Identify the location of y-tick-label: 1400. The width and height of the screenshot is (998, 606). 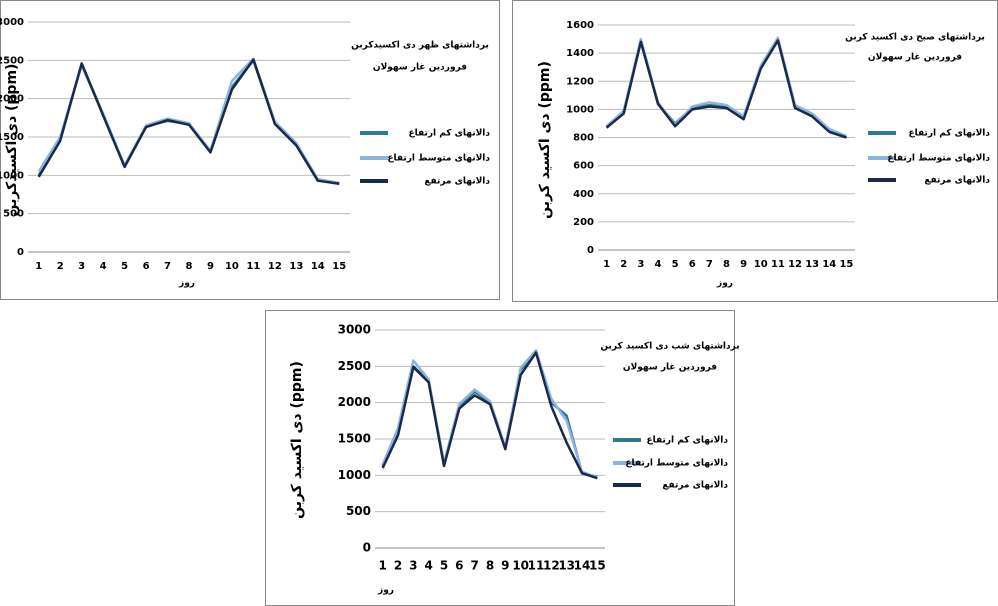
(580, 53).